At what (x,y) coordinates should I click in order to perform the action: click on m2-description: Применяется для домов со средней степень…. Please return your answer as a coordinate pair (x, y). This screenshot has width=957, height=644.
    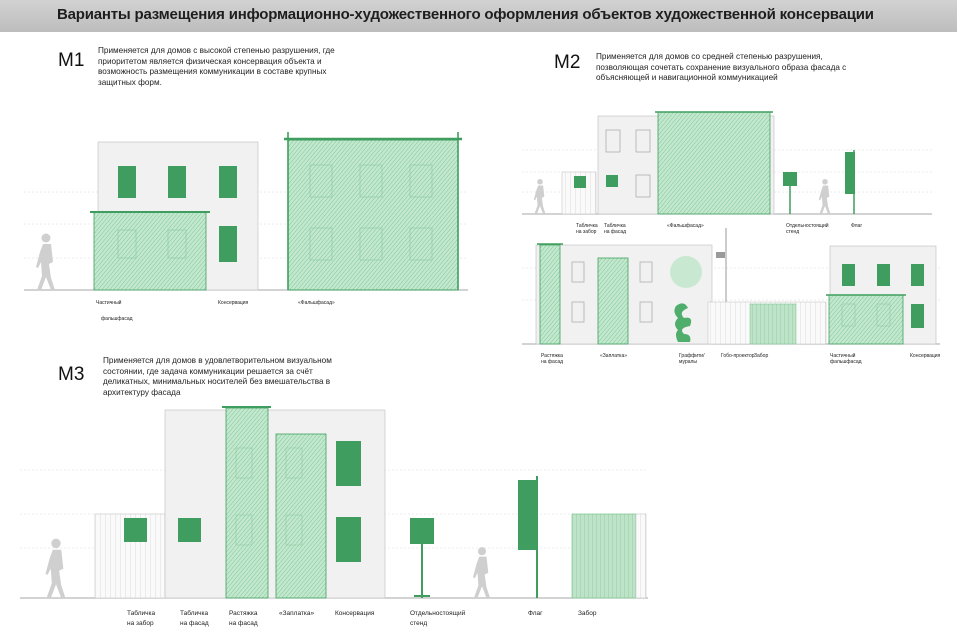
    Looking at the image, I should click on (721, 67).